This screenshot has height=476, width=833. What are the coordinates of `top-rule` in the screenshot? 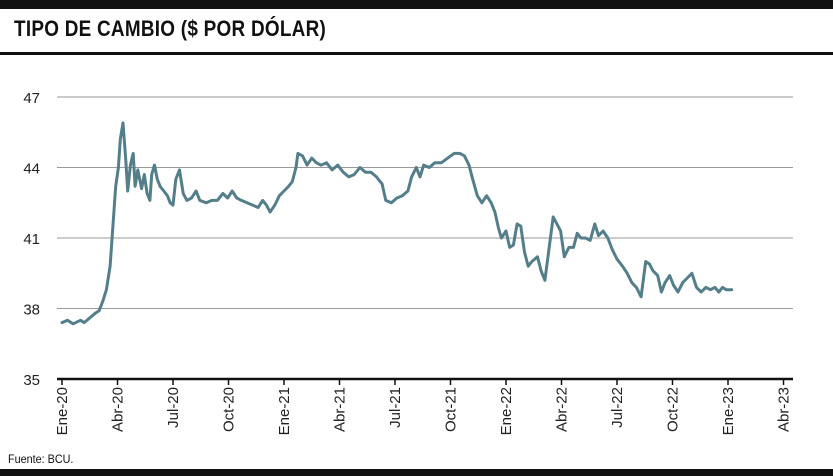 It's located at (416, 4).